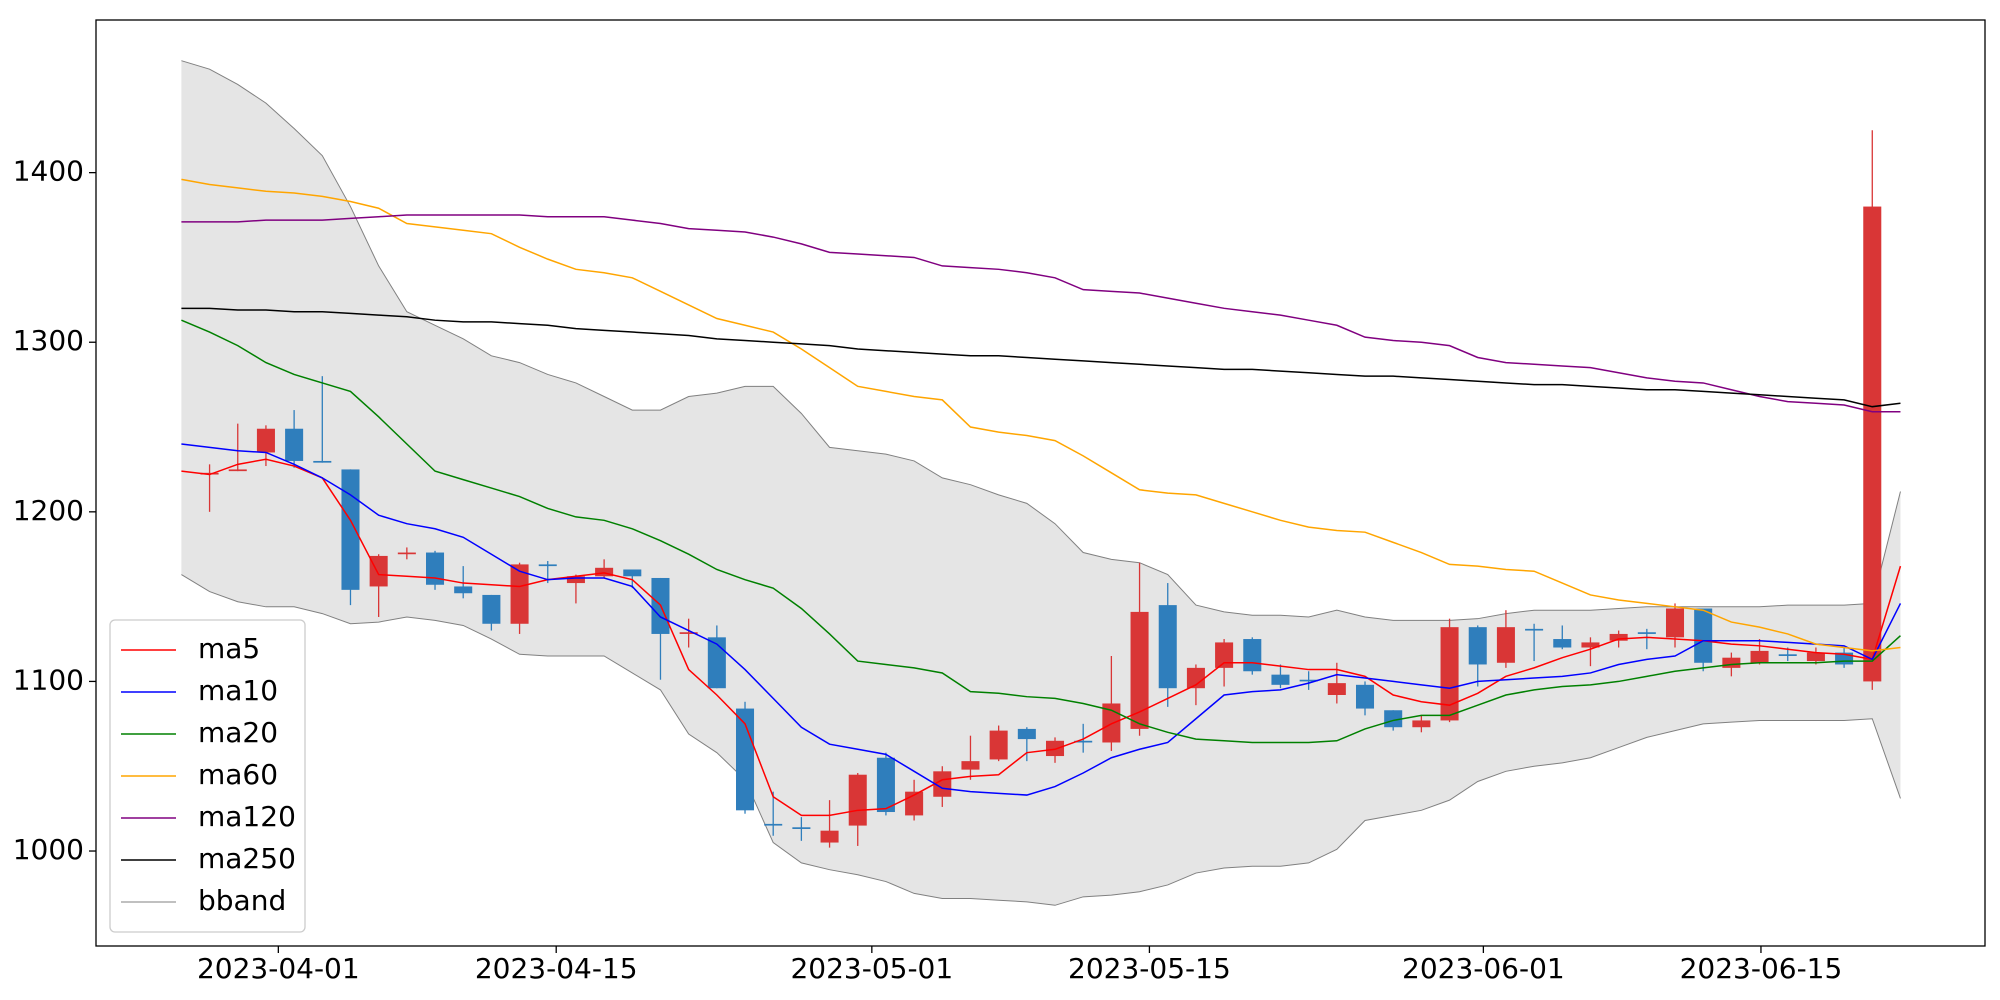 Image resolution: width=2000 pixels, height=1000 pixels. I want to click on x-tick-label: 2023-04-15, so click(556, 968).